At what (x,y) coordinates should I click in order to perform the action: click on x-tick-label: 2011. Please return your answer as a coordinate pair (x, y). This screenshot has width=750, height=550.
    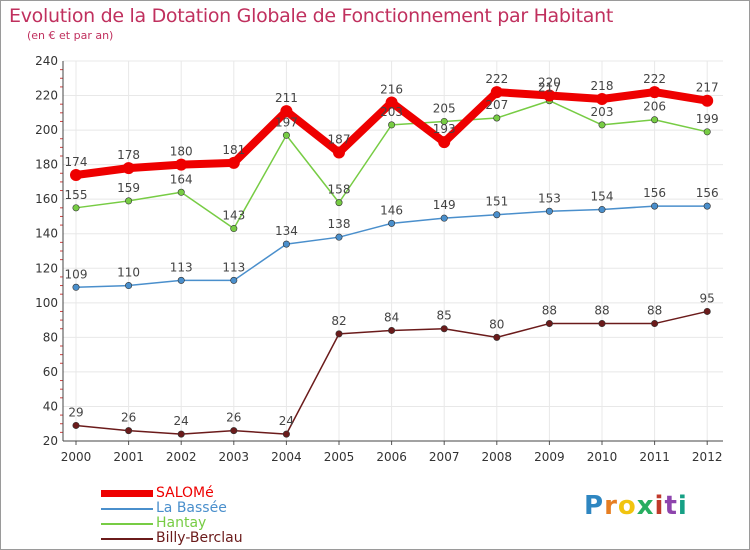
    Looking at the image, I should click on (654, 457).